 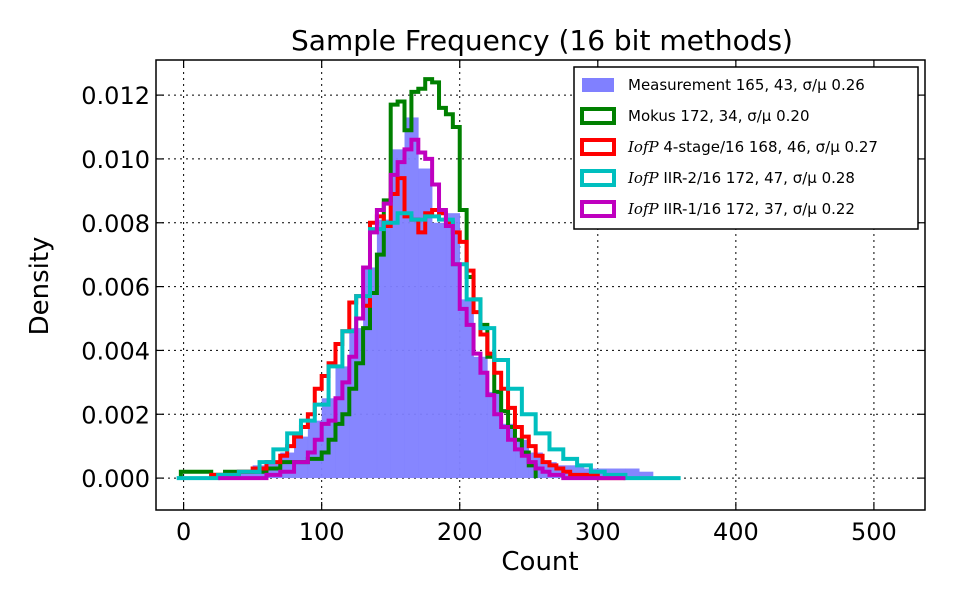 What do you see at coordinates (759, 178) in the screenshot?
I see `legend-label-text: IIR-2/16 172, 47, σ/μ 0.28` at bounding box center [759, 178].